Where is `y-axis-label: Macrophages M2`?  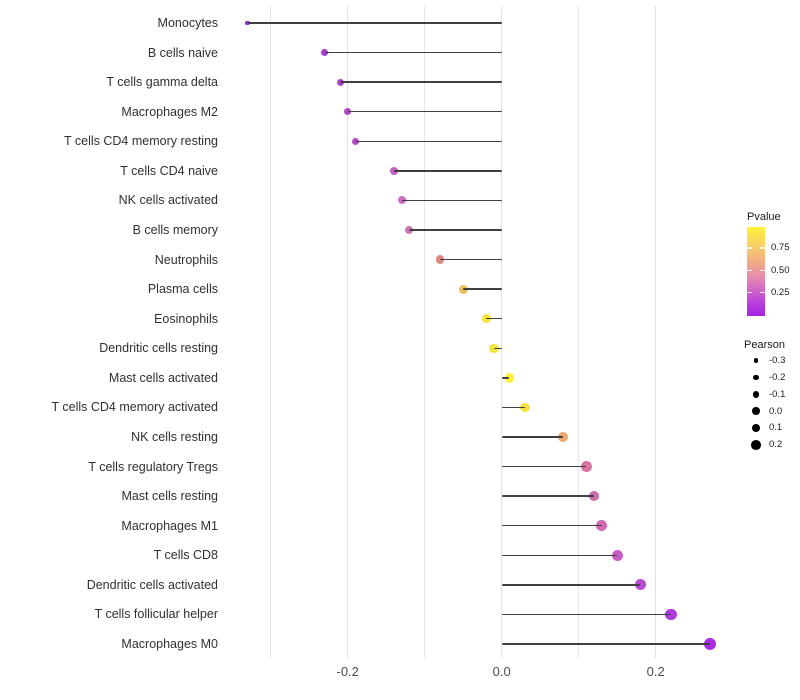
y-axis-label: Macrophages M2 is located at coordinates (169, 111).